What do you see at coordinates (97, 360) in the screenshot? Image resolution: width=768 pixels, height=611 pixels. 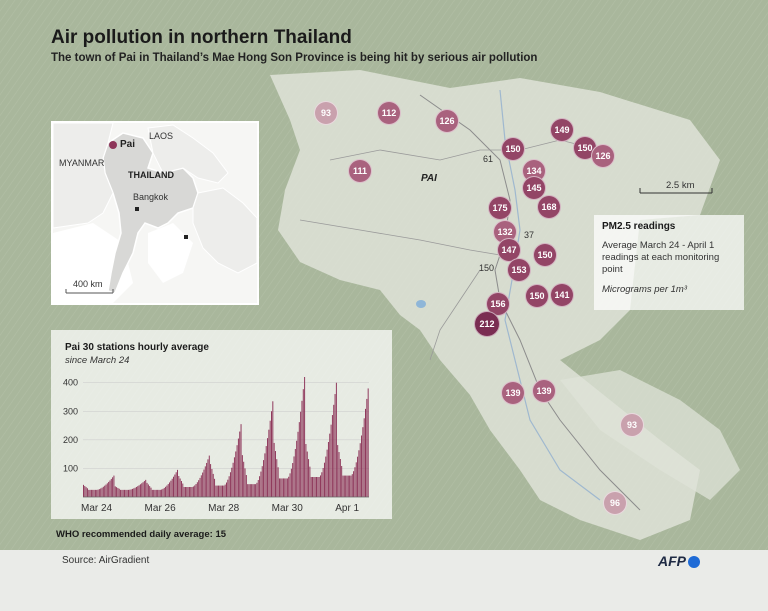 I see `chart-subtitle: since March 24` at bounding box center [97, 360].